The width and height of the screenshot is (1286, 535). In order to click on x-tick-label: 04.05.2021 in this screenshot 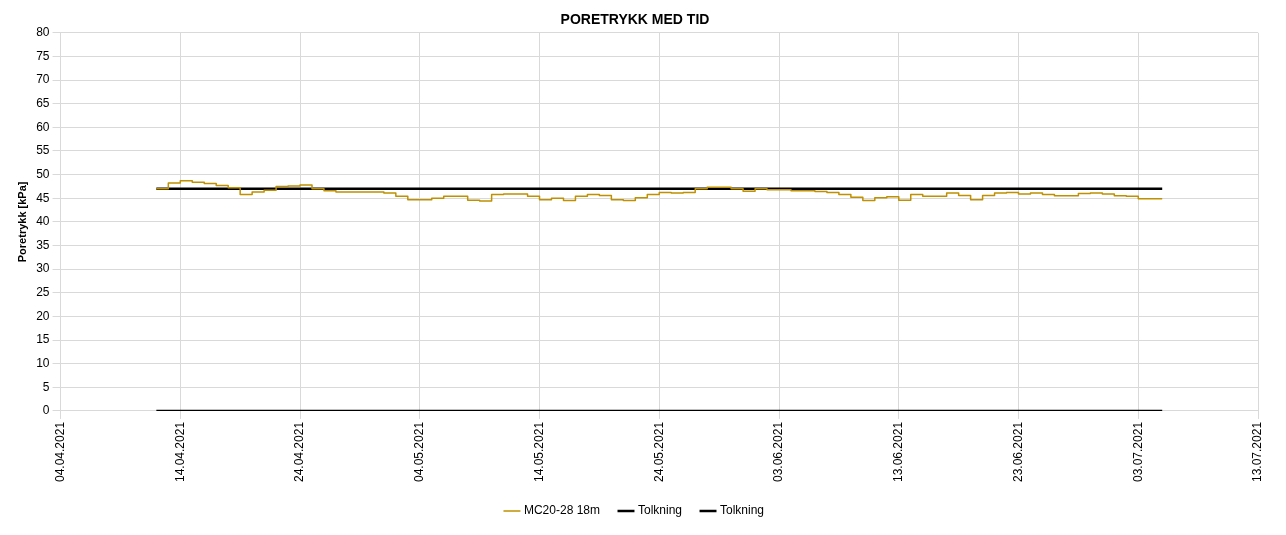, I will do `click(419, 451)`.